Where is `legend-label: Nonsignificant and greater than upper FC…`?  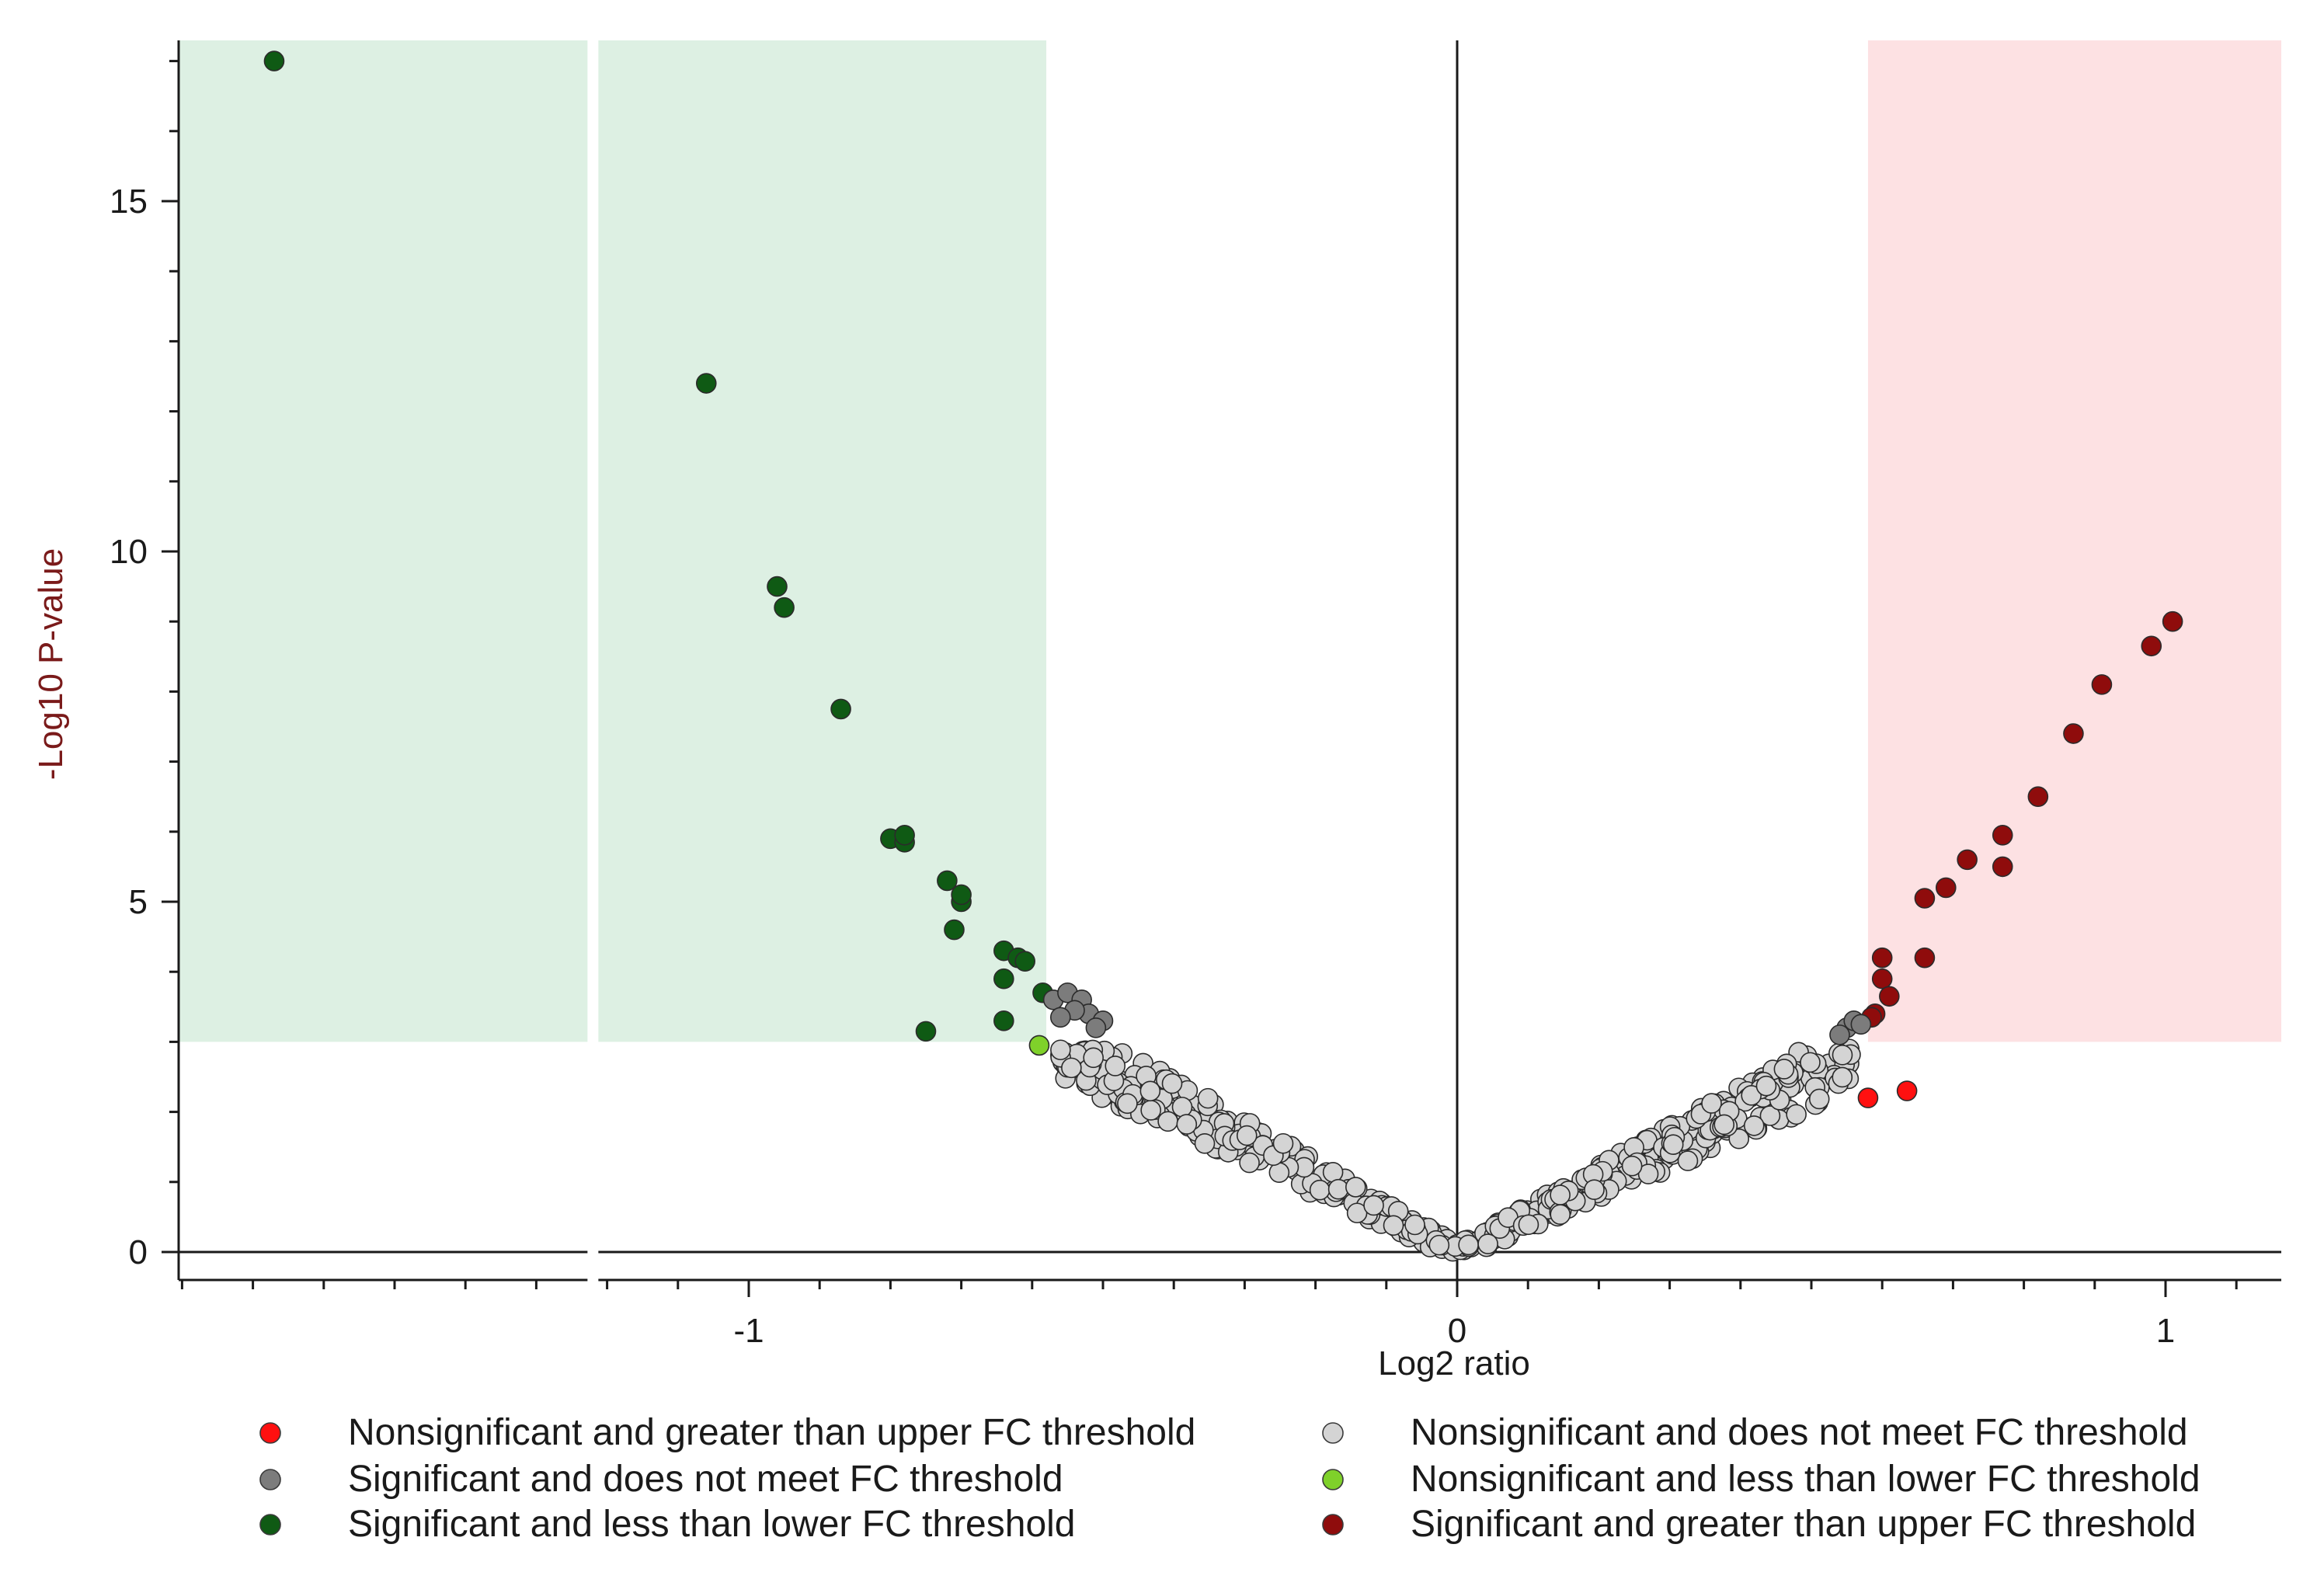 legend-label: Nonsignificant and greater than upper FC… is located at coordinates (771, 1432).